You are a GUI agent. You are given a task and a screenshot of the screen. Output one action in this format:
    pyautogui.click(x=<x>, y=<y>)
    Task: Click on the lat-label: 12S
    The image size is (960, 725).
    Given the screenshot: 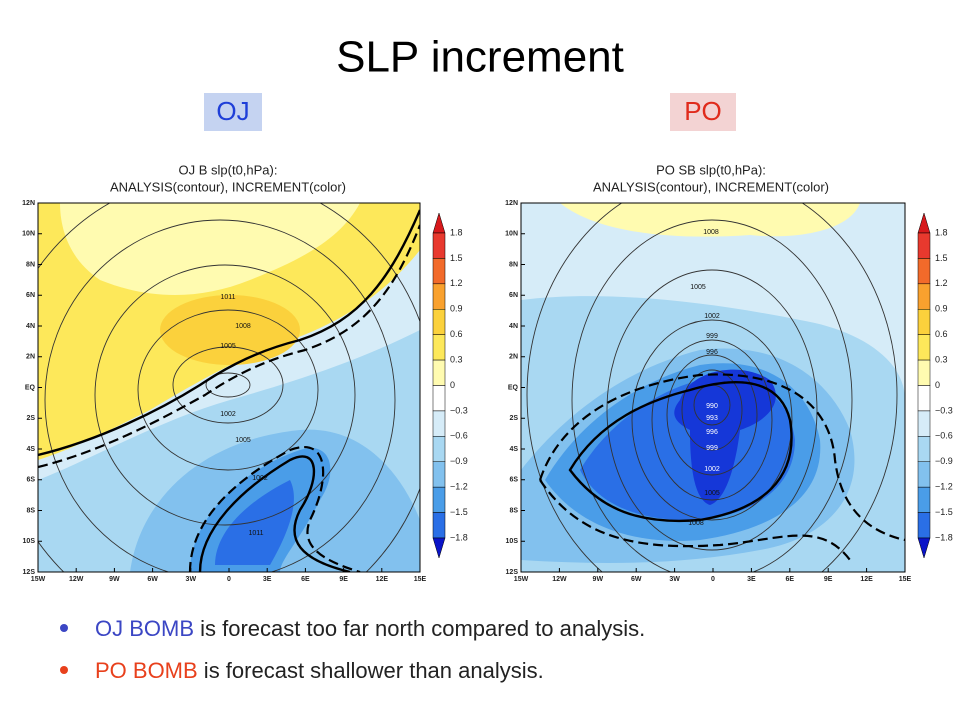 What is the action you would take?
    pyautogui.click(x=512, y=572)
    